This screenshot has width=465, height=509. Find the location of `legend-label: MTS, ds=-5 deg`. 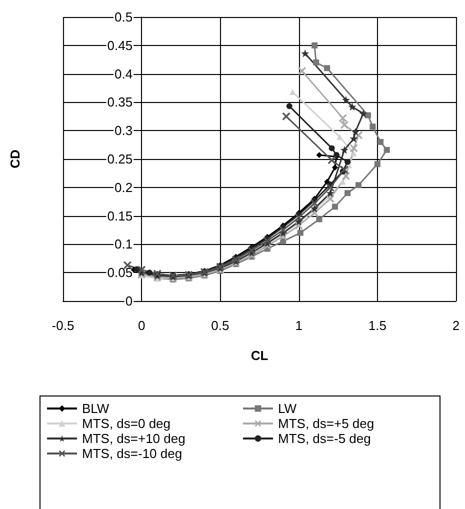

legend-label: MTS, ds=-5 deg is located at coordinates (324, 438).